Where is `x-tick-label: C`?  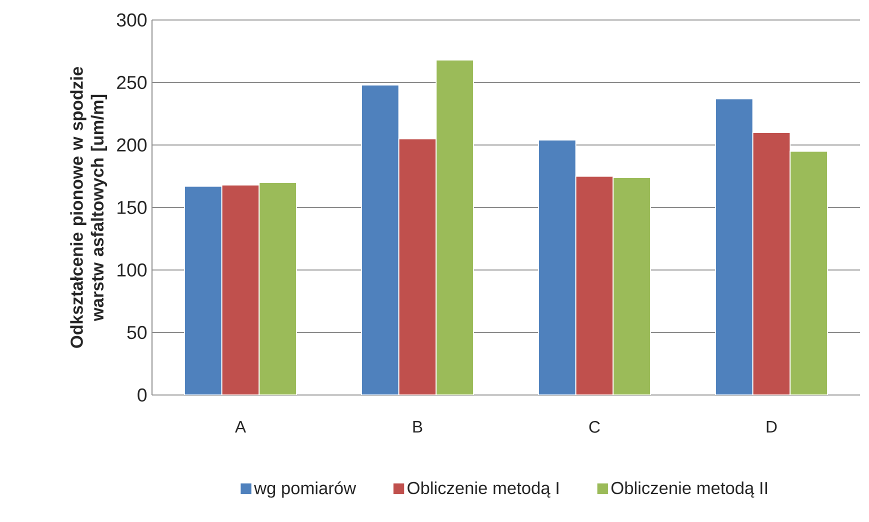 x-tick-label: C is located at coordinates (594, 427).